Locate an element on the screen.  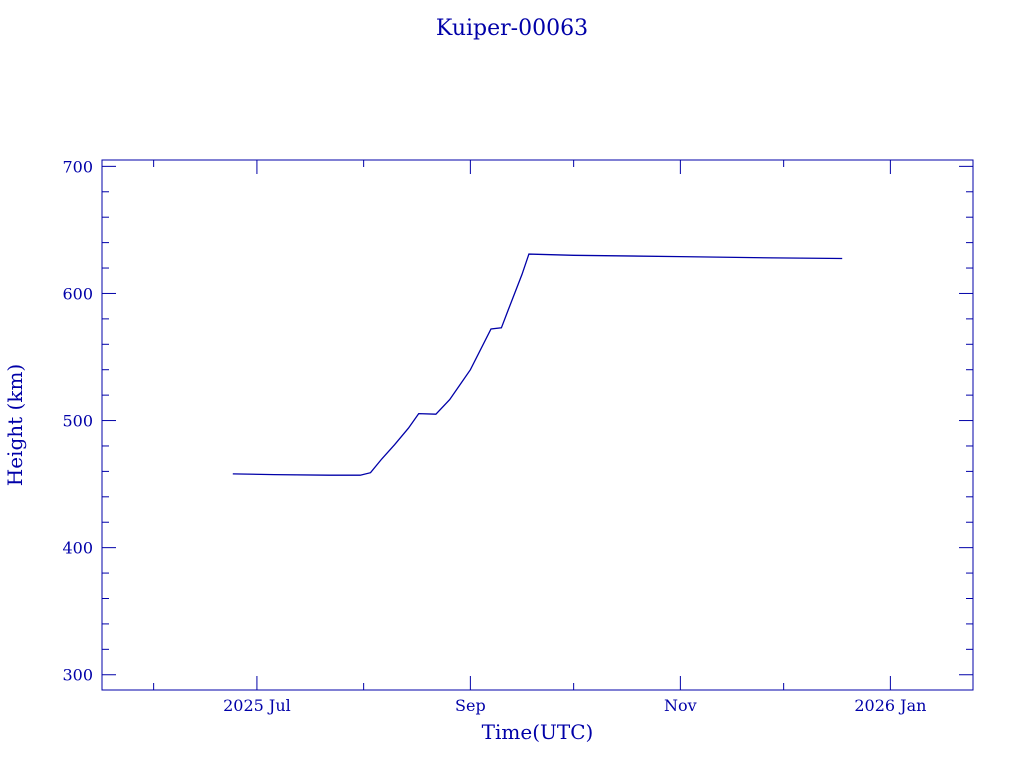
x-tick-label: Sep is located at coordinates (470, 705).